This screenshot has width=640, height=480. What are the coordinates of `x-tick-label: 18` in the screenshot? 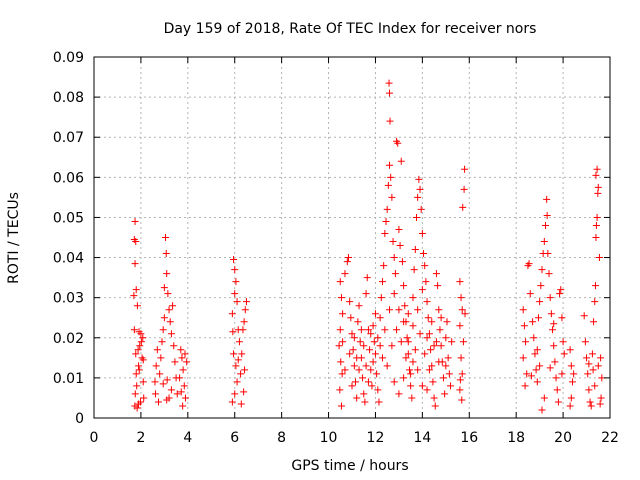 It's located at (516, 438).